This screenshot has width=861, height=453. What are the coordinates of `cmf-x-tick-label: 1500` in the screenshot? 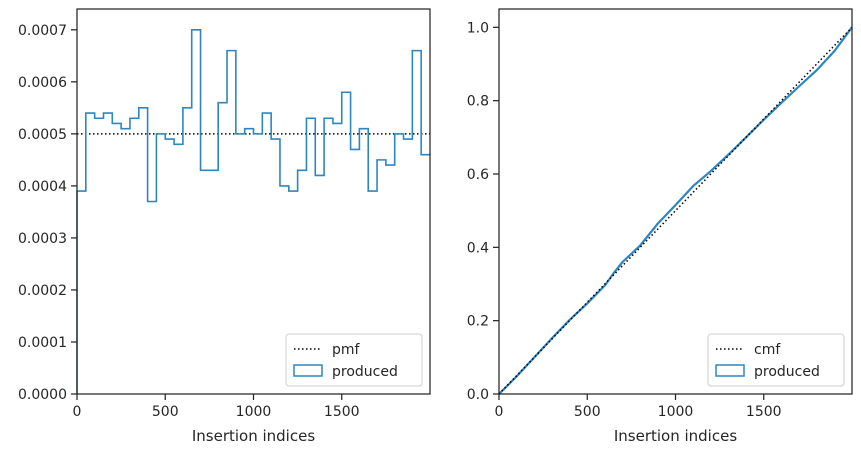 It's located at (764, 412).